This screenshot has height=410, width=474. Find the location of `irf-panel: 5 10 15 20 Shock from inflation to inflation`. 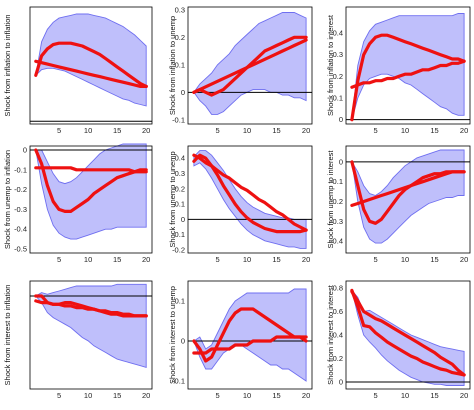

irf-panel: 5 10 15 20 Shock from inflation to inflation is located at coordinates (78, 70).